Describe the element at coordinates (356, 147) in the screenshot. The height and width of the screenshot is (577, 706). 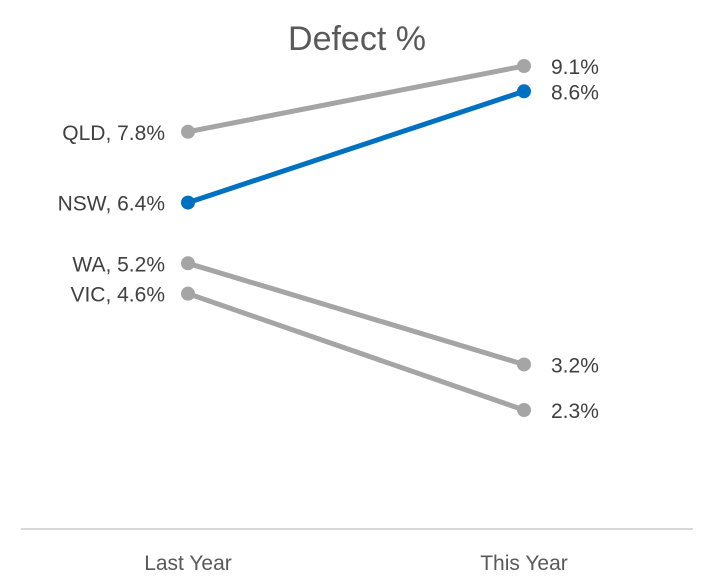
I see `series-line-nsw` at that location.